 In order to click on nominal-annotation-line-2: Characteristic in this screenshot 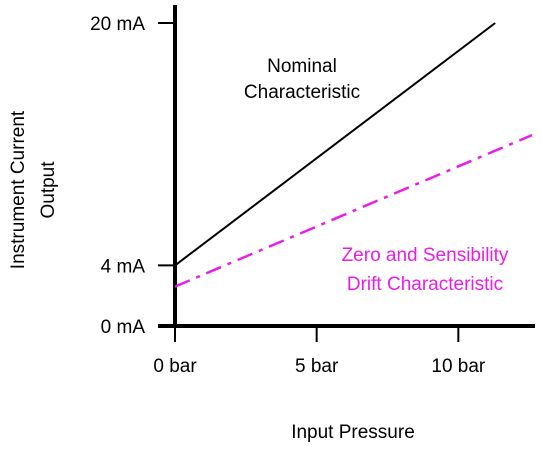, I will do `click(302, 92)`.